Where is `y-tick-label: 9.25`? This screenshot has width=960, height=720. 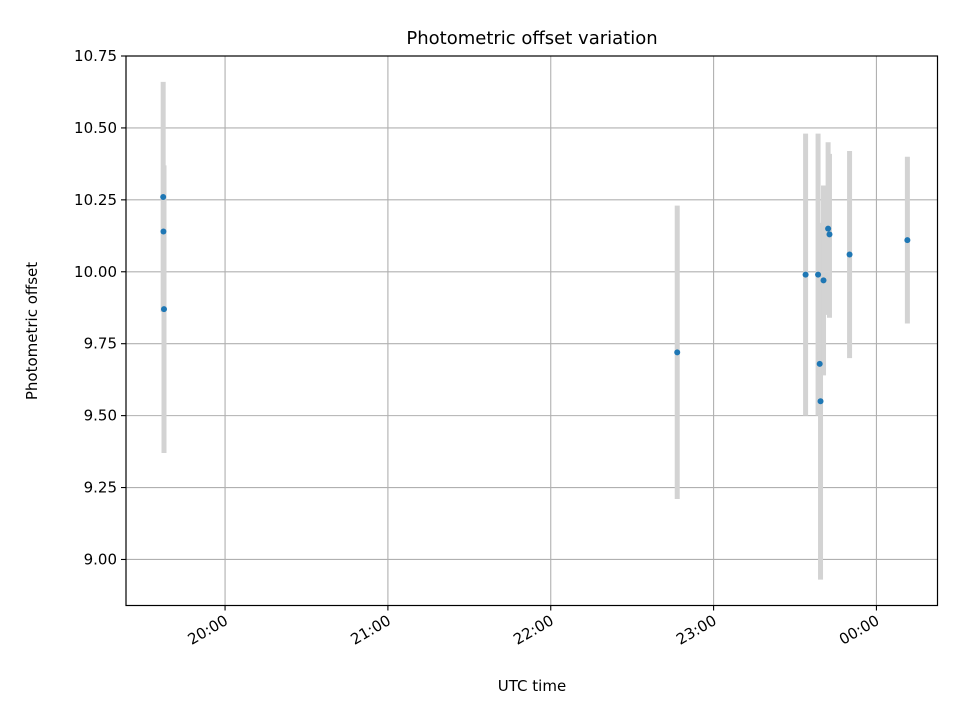
y-tick-label: 9.25 is located at coordinates (100, 488).